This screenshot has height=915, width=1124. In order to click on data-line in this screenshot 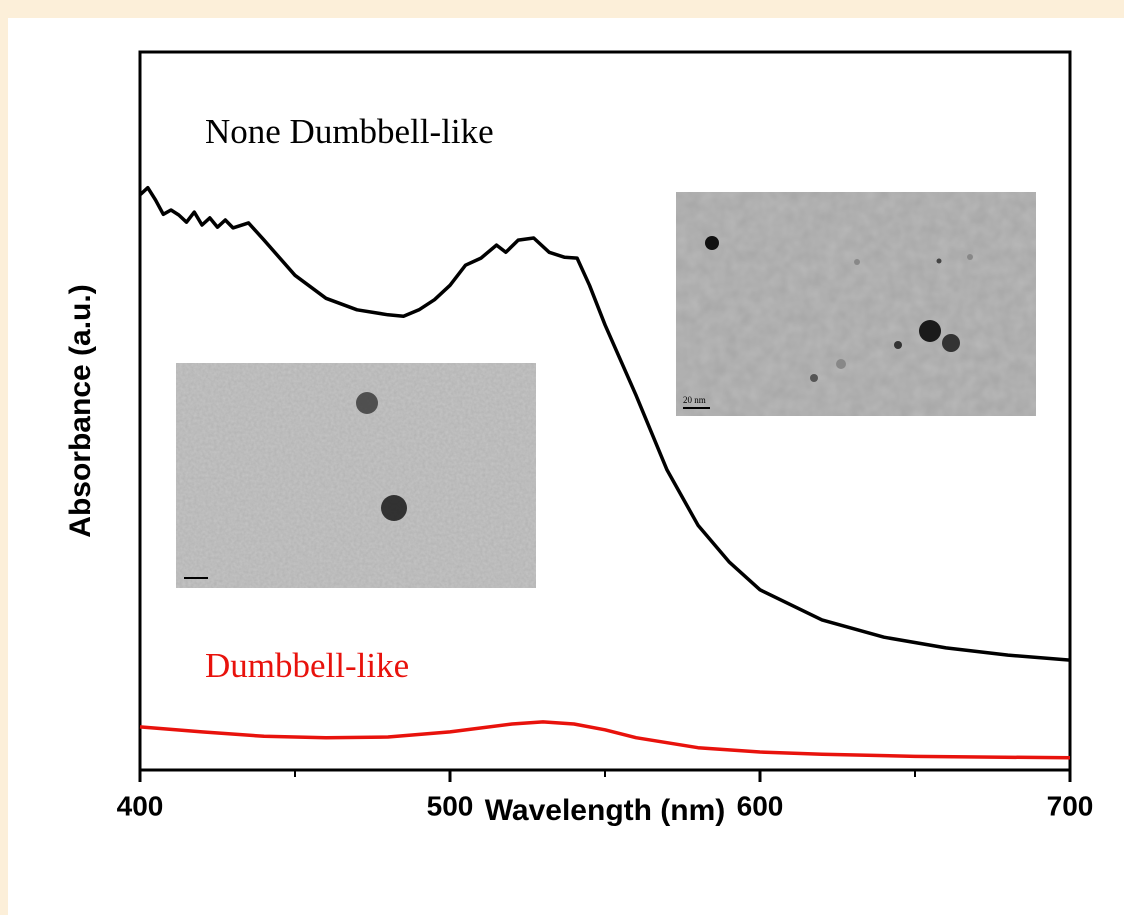, I will do `click(605, 740)`.